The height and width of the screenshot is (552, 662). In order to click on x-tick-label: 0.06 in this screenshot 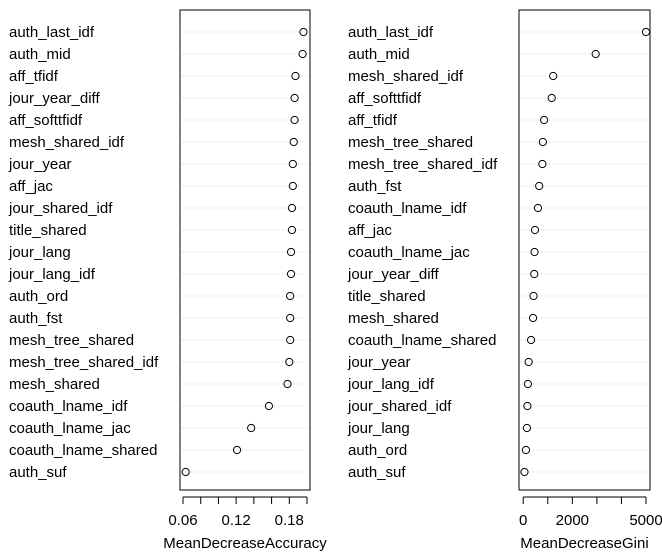, I will do `click(182, 520)`.